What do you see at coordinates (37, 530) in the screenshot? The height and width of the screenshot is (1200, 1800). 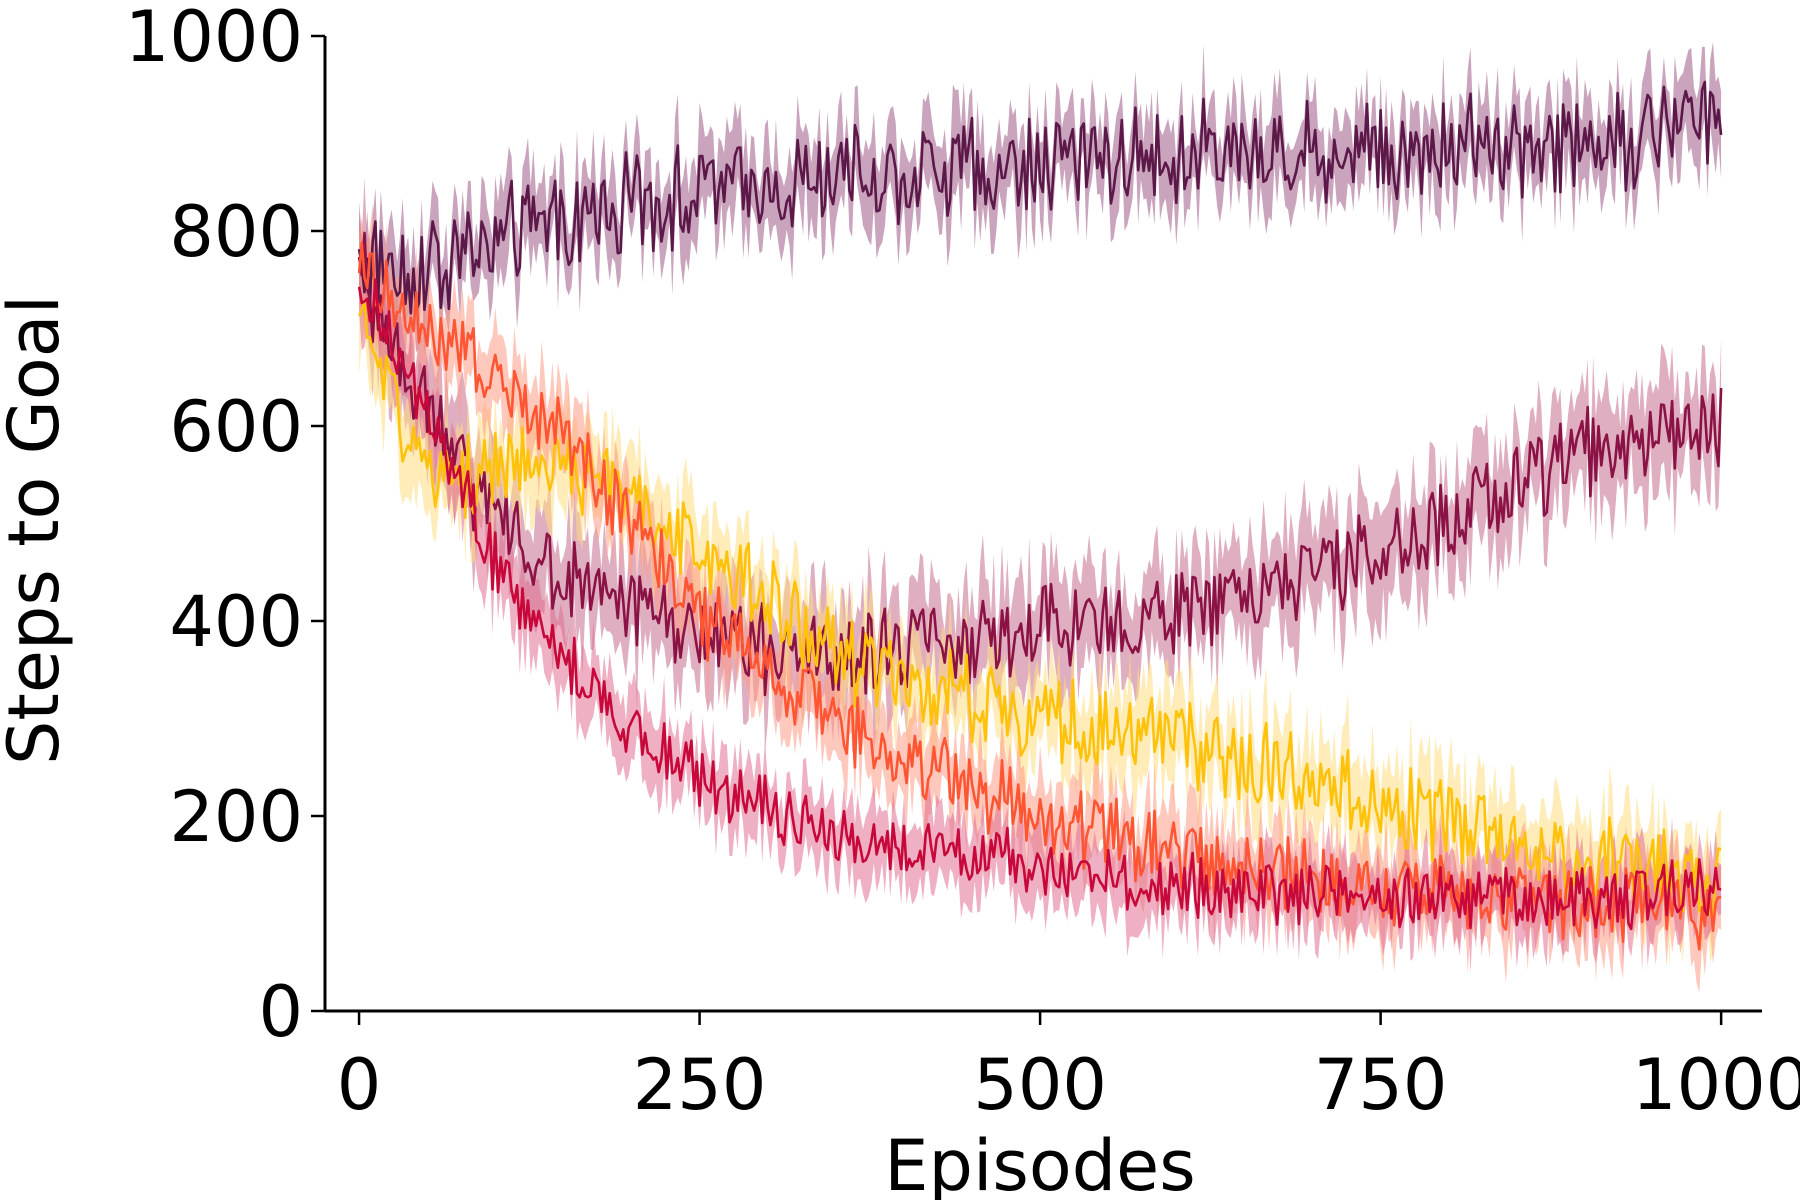 I see `y-axis-label: Steps to Goal` at bounding box center [37, 530].